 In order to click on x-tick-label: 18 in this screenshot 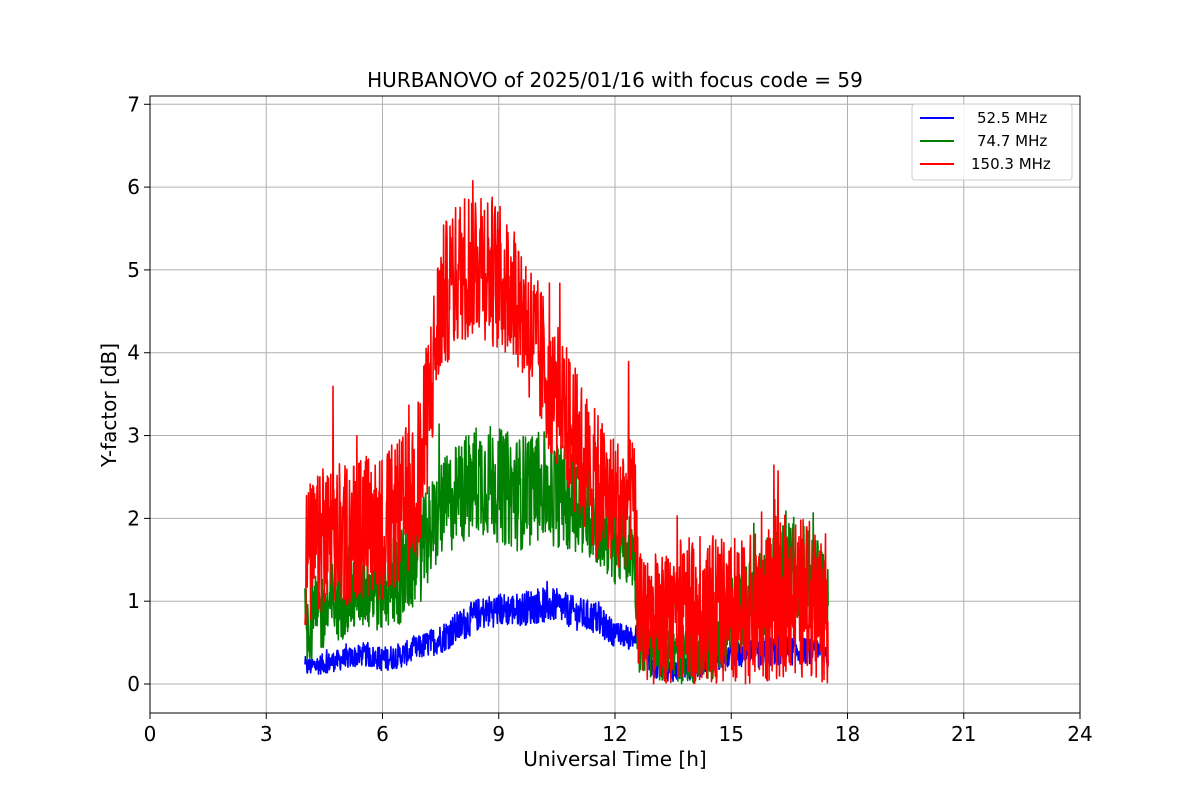, I will do `click(847, 734)`.